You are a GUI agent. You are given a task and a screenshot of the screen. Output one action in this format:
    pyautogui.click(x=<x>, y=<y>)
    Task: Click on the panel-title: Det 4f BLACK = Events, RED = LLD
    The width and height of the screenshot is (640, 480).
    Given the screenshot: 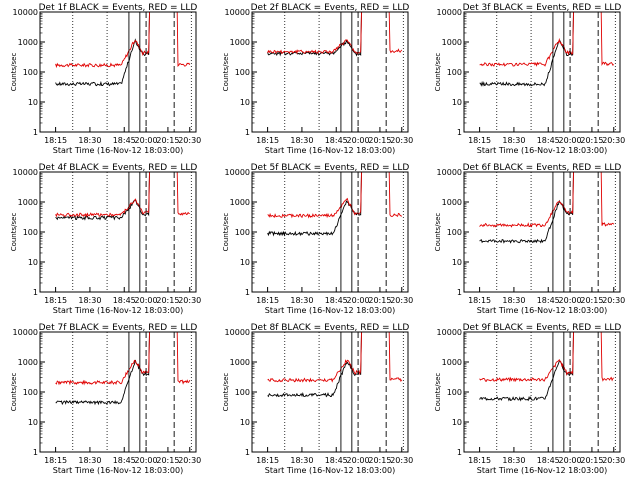 What is the action you would take?
    pyautogui.click(x=118, y=168)
    